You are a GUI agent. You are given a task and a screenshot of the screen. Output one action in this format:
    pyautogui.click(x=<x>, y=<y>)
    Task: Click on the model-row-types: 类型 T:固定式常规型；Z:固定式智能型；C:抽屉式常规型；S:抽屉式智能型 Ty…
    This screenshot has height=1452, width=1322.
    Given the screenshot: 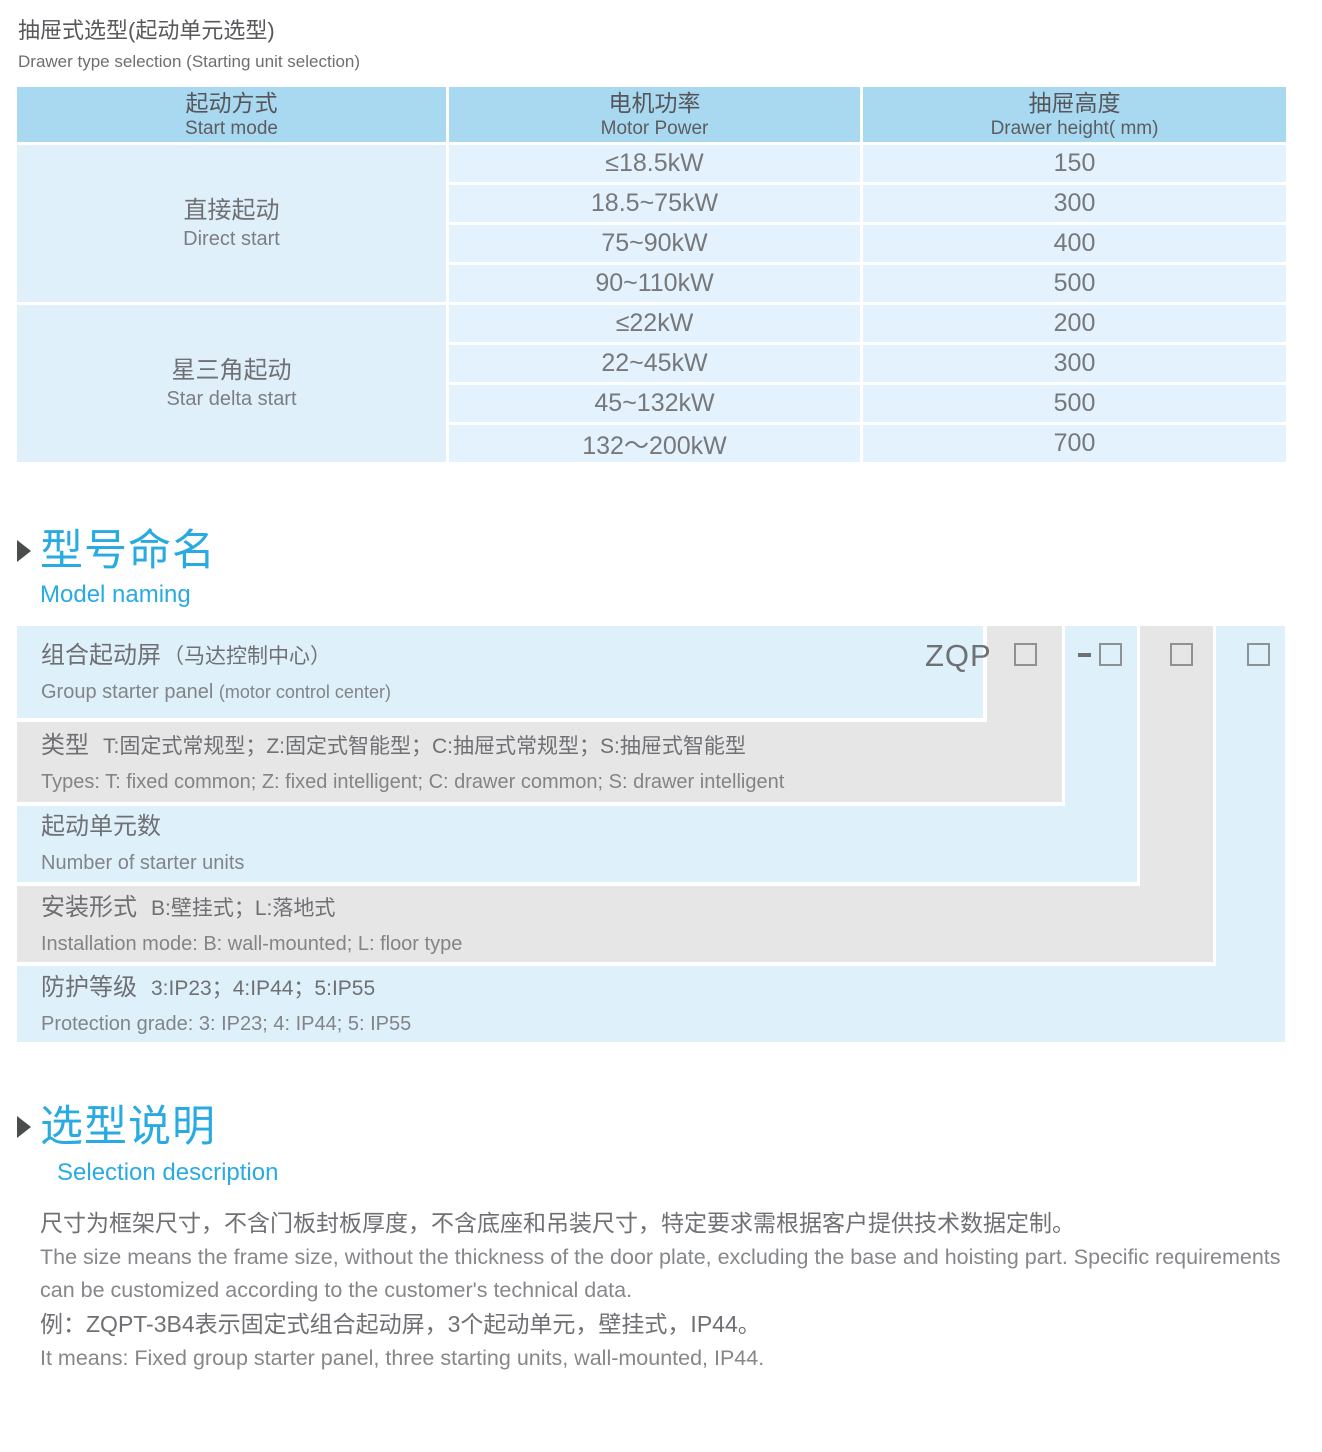 What is the action you would take?
    pyautogui.click(x=539, y=762)
    